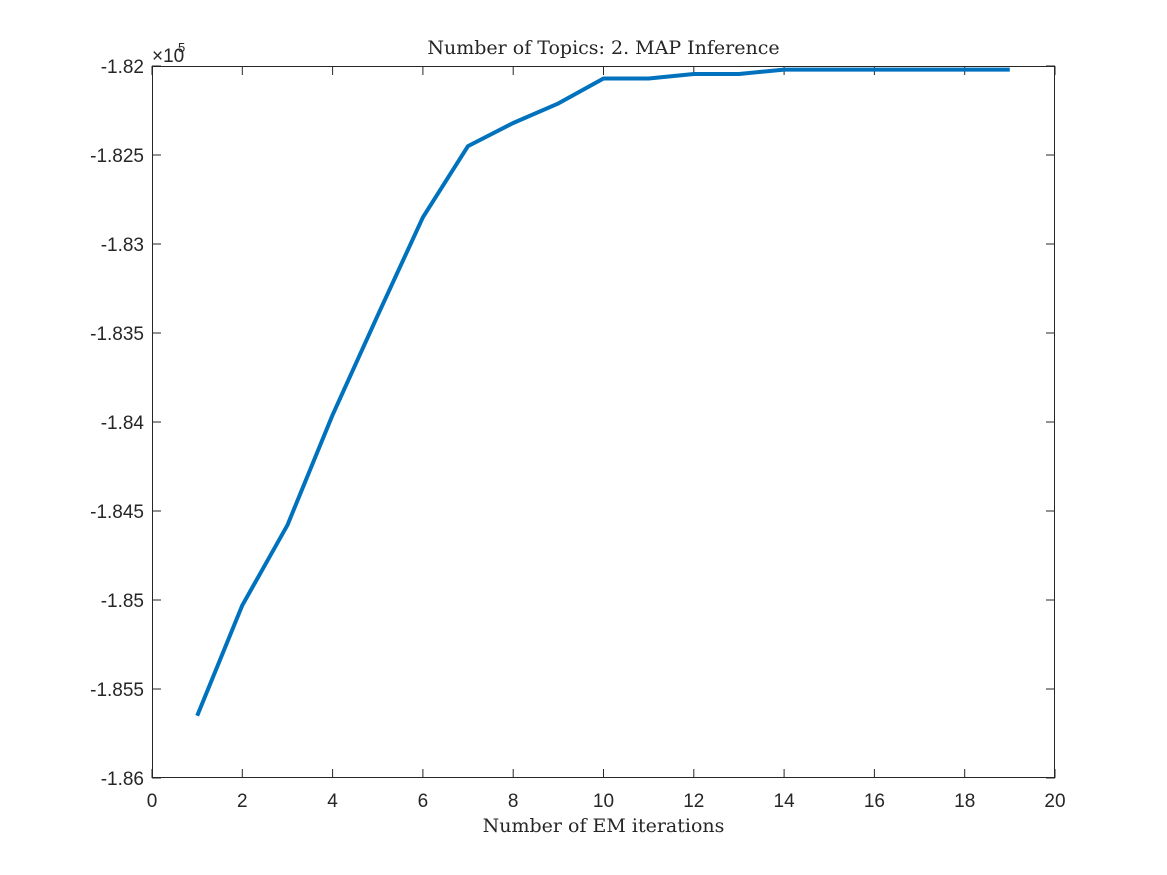 The height and width of the screenshot is (875, 1167). Describe the element at coordinates (332, 801) in the screenshot. I see `x-tick-label: 4` at that location.